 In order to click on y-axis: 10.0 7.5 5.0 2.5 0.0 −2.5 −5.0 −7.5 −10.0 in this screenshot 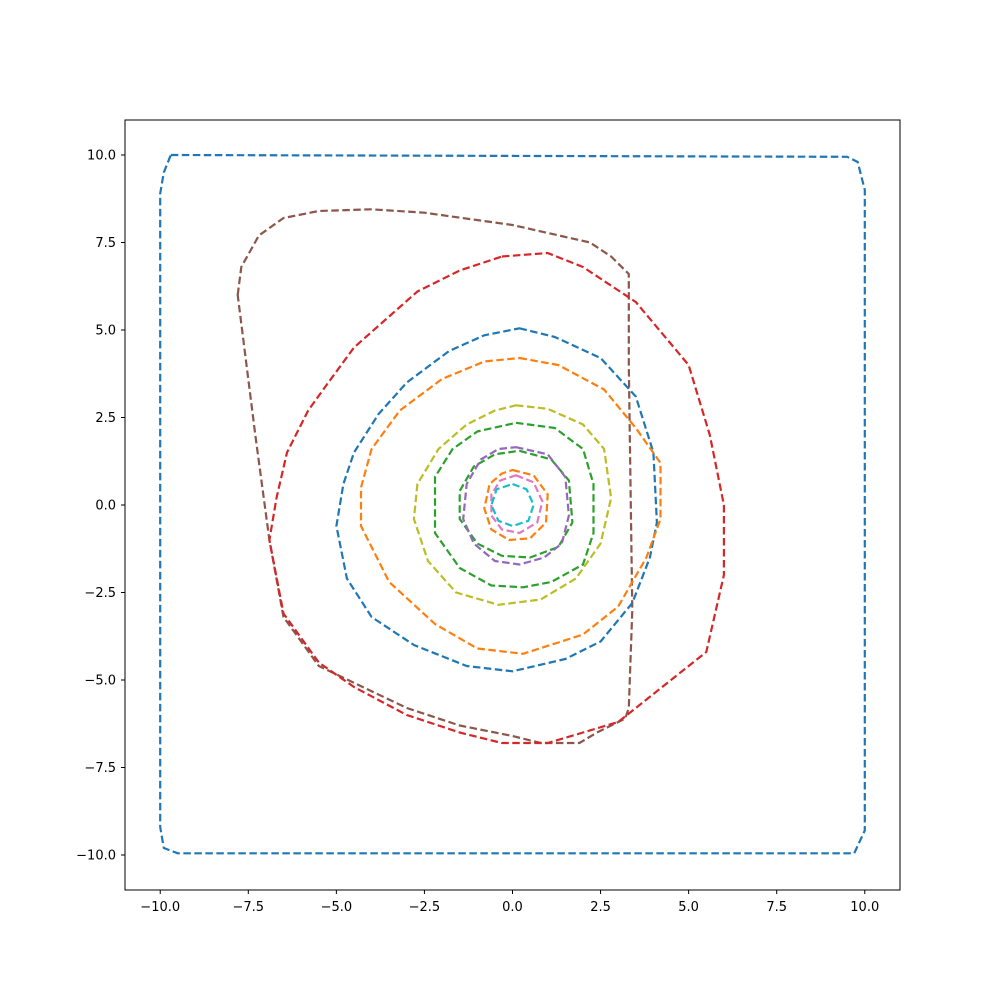, I will do `click(100, 506)`.